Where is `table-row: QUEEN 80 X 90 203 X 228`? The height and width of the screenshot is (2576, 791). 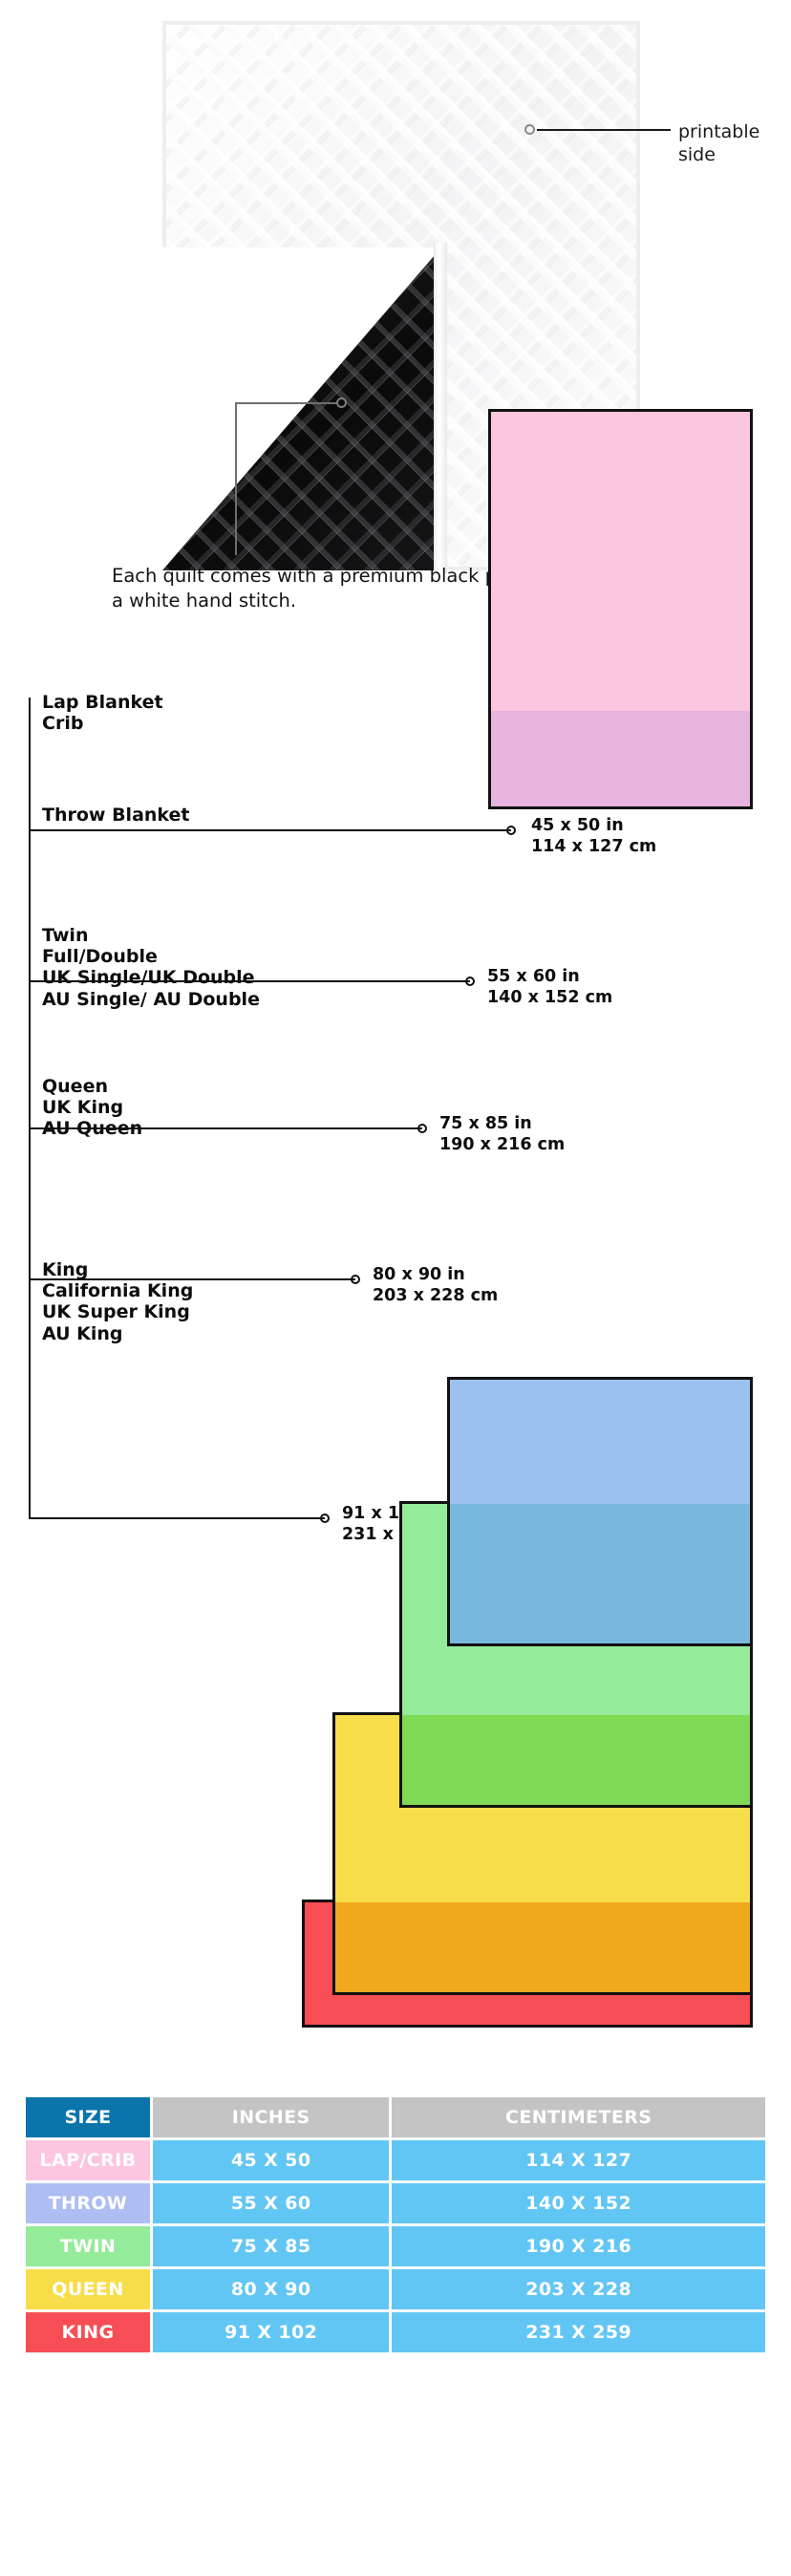
table-row: QUEEN 80 X 90 203 X 228 is located at coordinates (395, 2289).